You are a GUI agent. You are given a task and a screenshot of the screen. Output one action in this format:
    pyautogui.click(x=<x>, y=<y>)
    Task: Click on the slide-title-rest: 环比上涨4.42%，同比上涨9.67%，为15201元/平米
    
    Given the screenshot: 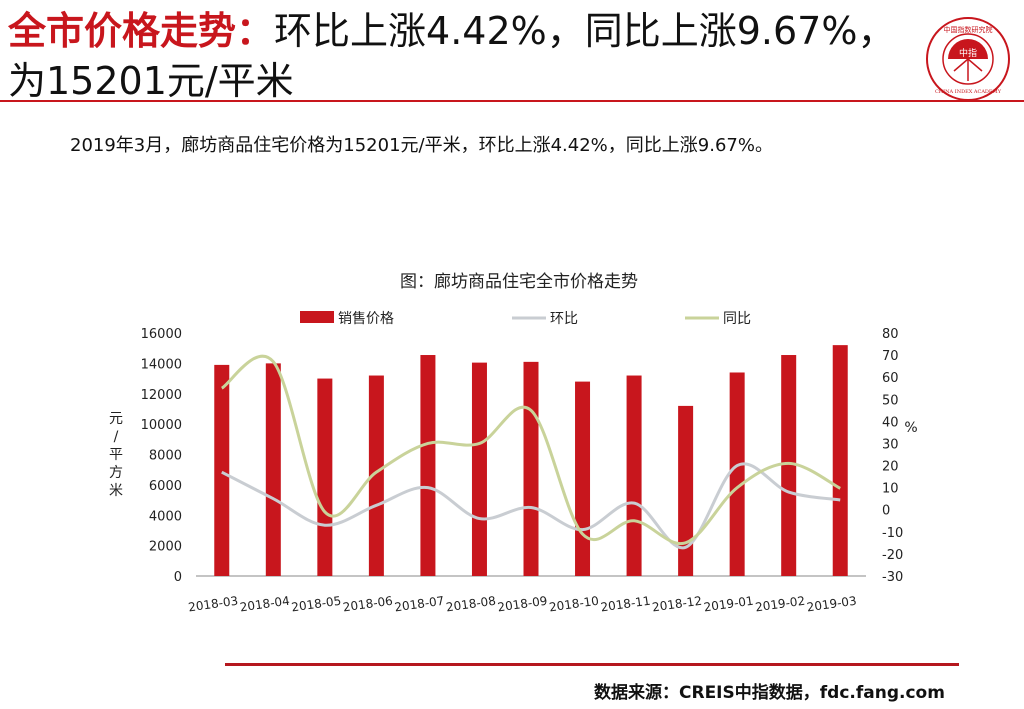 What is the action you would take?
    pyautogui.click(x=452, y=56)
    